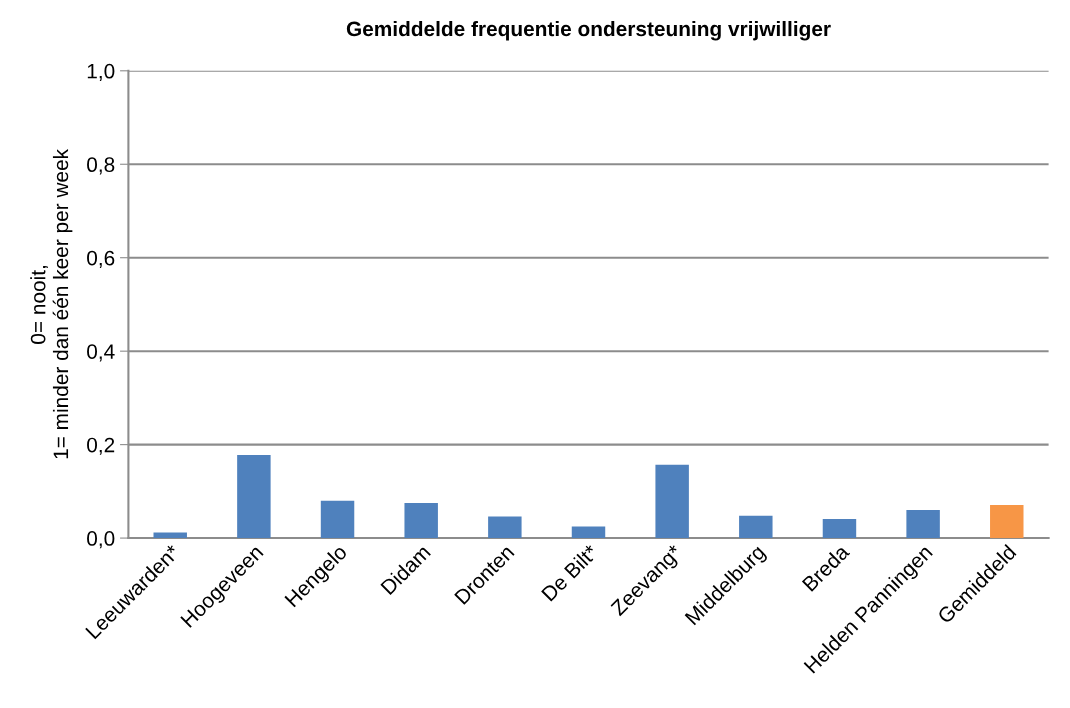 The width and height of the screenshot is (1070, 708). I want to click on y-tick-label: 0,4, so click(101, 353).